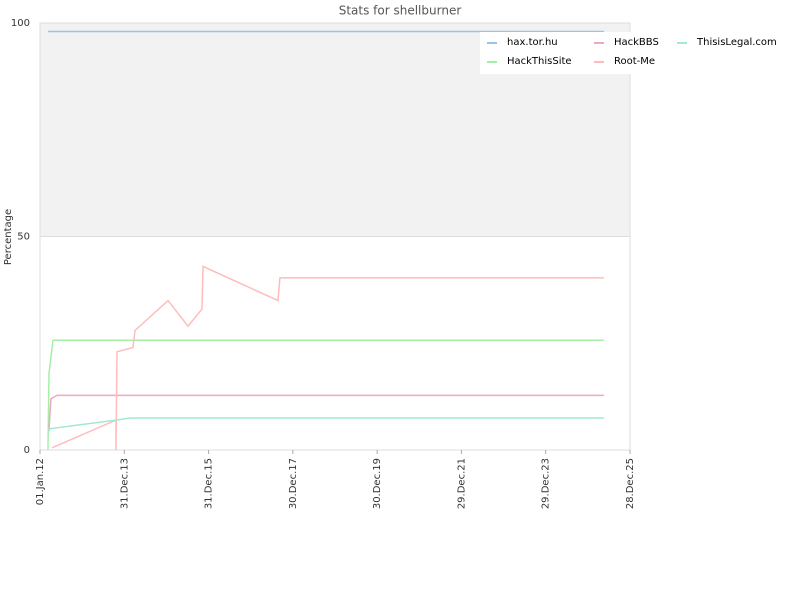 This screenshot has height=604, width=800. What do you see at coordinates (630, 483) in the screenshot?
I see `x-tick-label: 28.Dec.25` at bounding box center [630, 483].